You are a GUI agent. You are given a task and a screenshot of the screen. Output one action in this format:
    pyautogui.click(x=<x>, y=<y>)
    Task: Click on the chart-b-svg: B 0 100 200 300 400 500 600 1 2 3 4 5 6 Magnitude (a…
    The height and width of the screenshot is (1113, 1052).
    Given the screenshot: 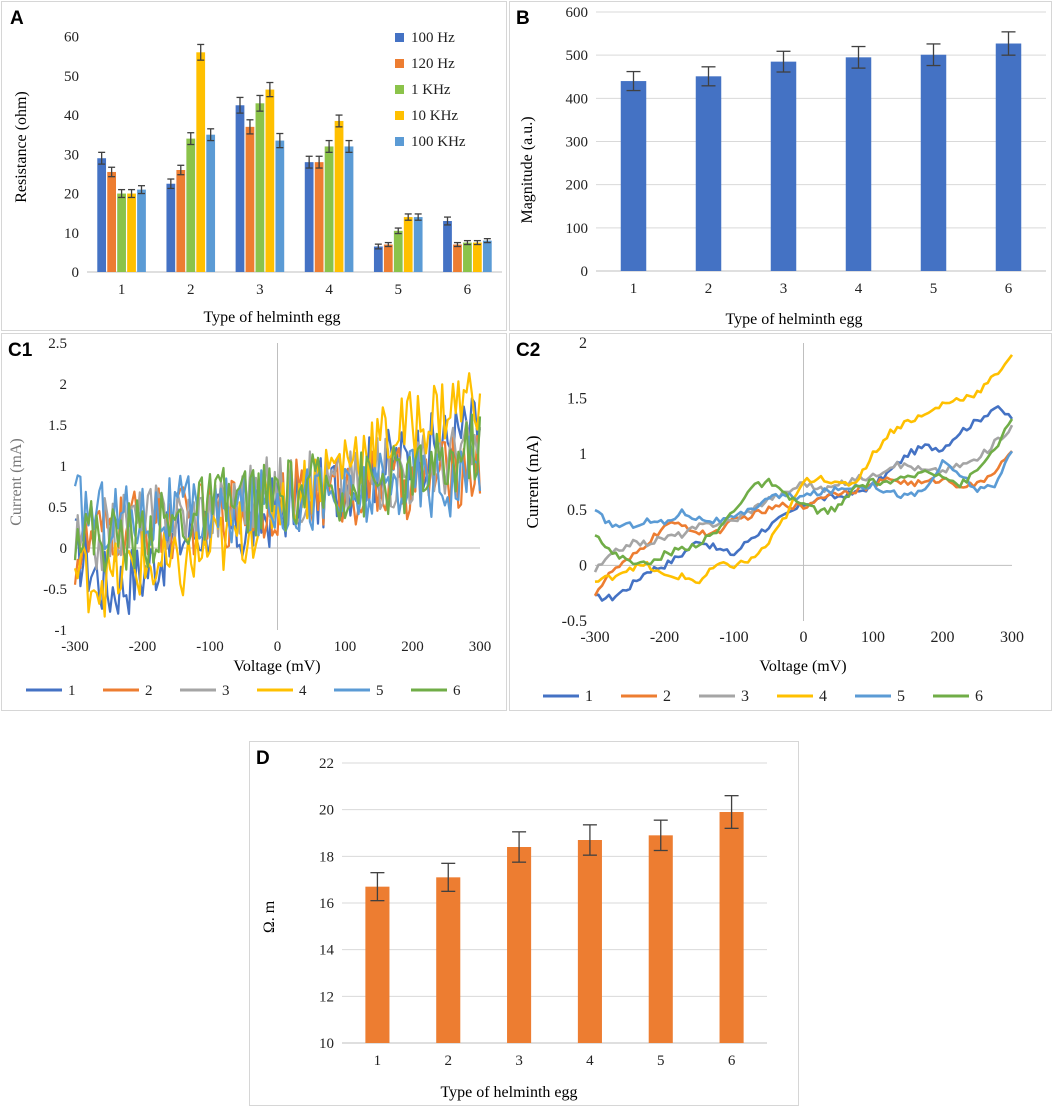 What is the action you would take?
    pyautogui.click(x=781, y=166)
    